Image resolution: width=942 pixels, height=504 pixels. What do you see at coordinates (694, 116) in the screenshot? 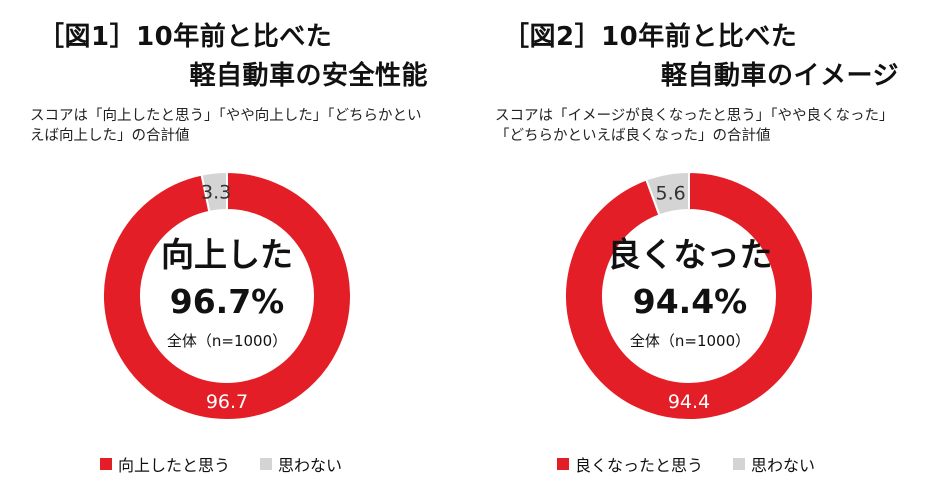
I see `chart-note-line1: スコアは「イメージが良くなったと思う」「やや良くなった」` at bounding box center [694, 116].